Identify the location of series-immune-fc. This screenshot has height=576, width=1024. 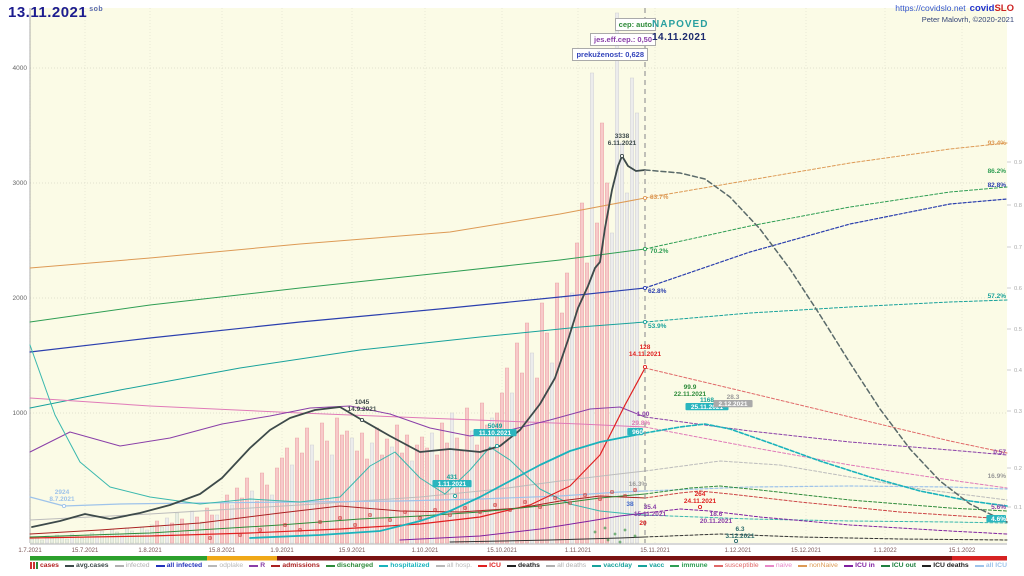
(826, 218).